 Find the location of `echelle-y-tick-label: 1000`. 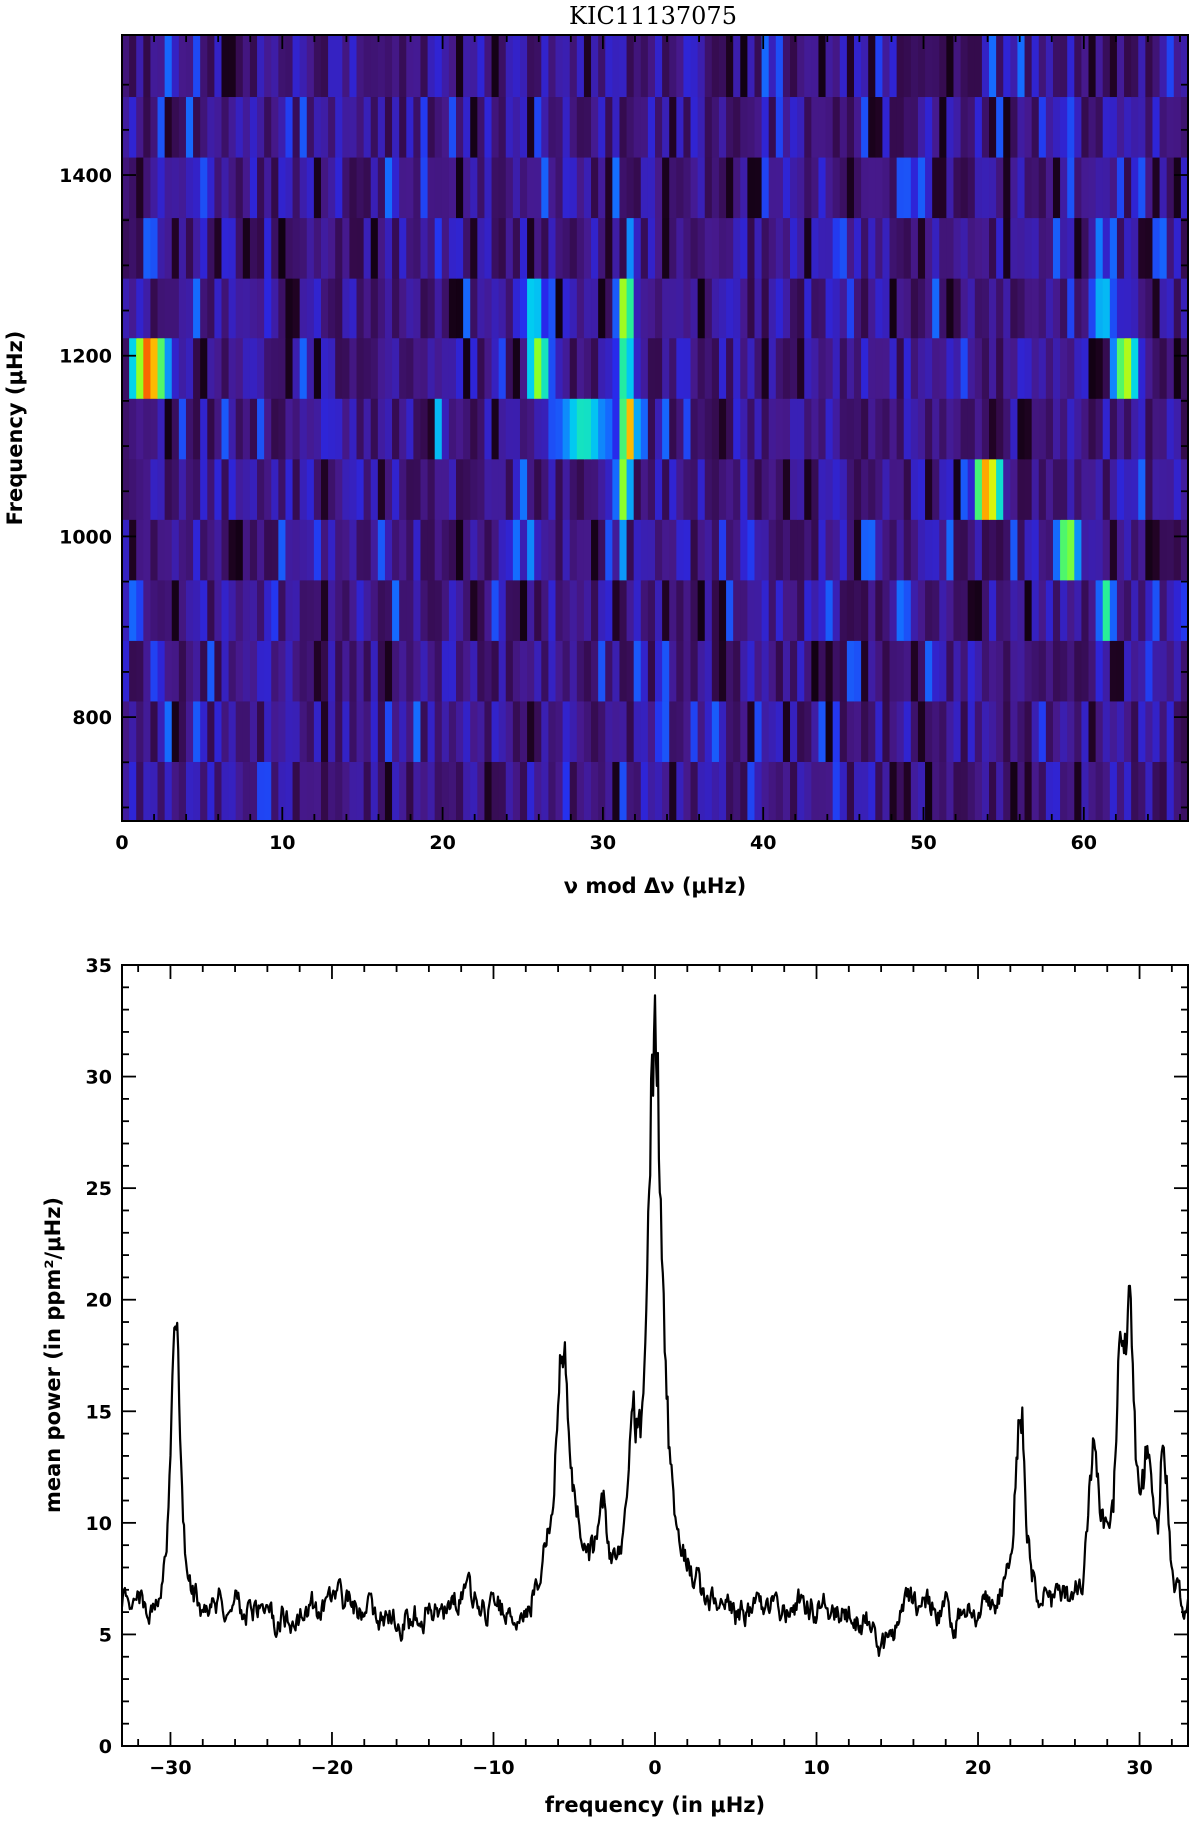

echelle-y-tick-label: 1000 is located at coordinates (85, 537).